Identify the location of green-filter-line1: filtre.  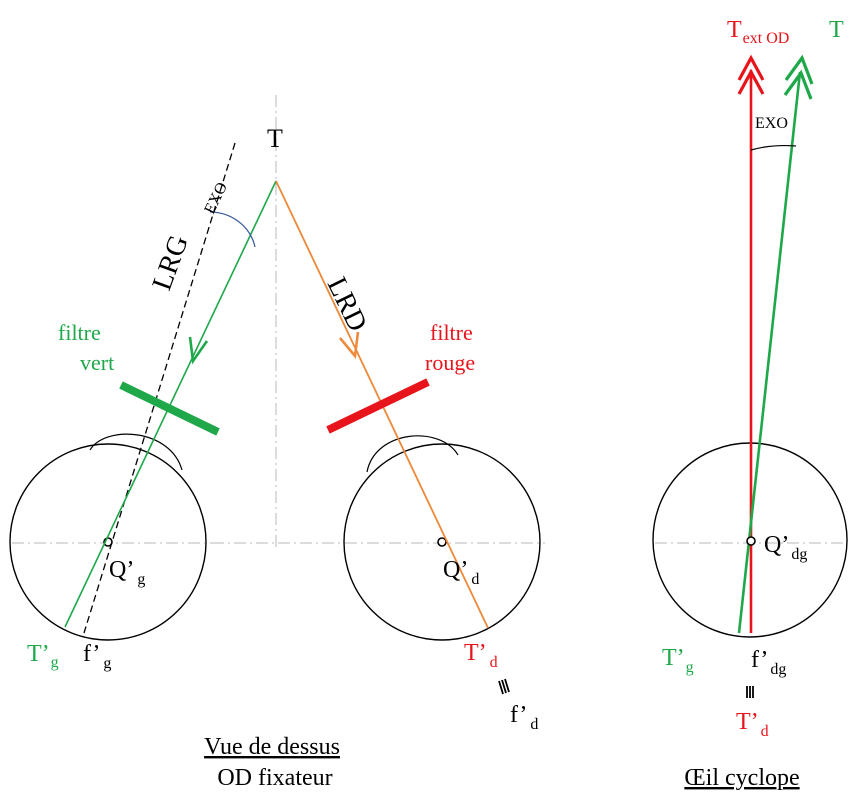
(79, 332).